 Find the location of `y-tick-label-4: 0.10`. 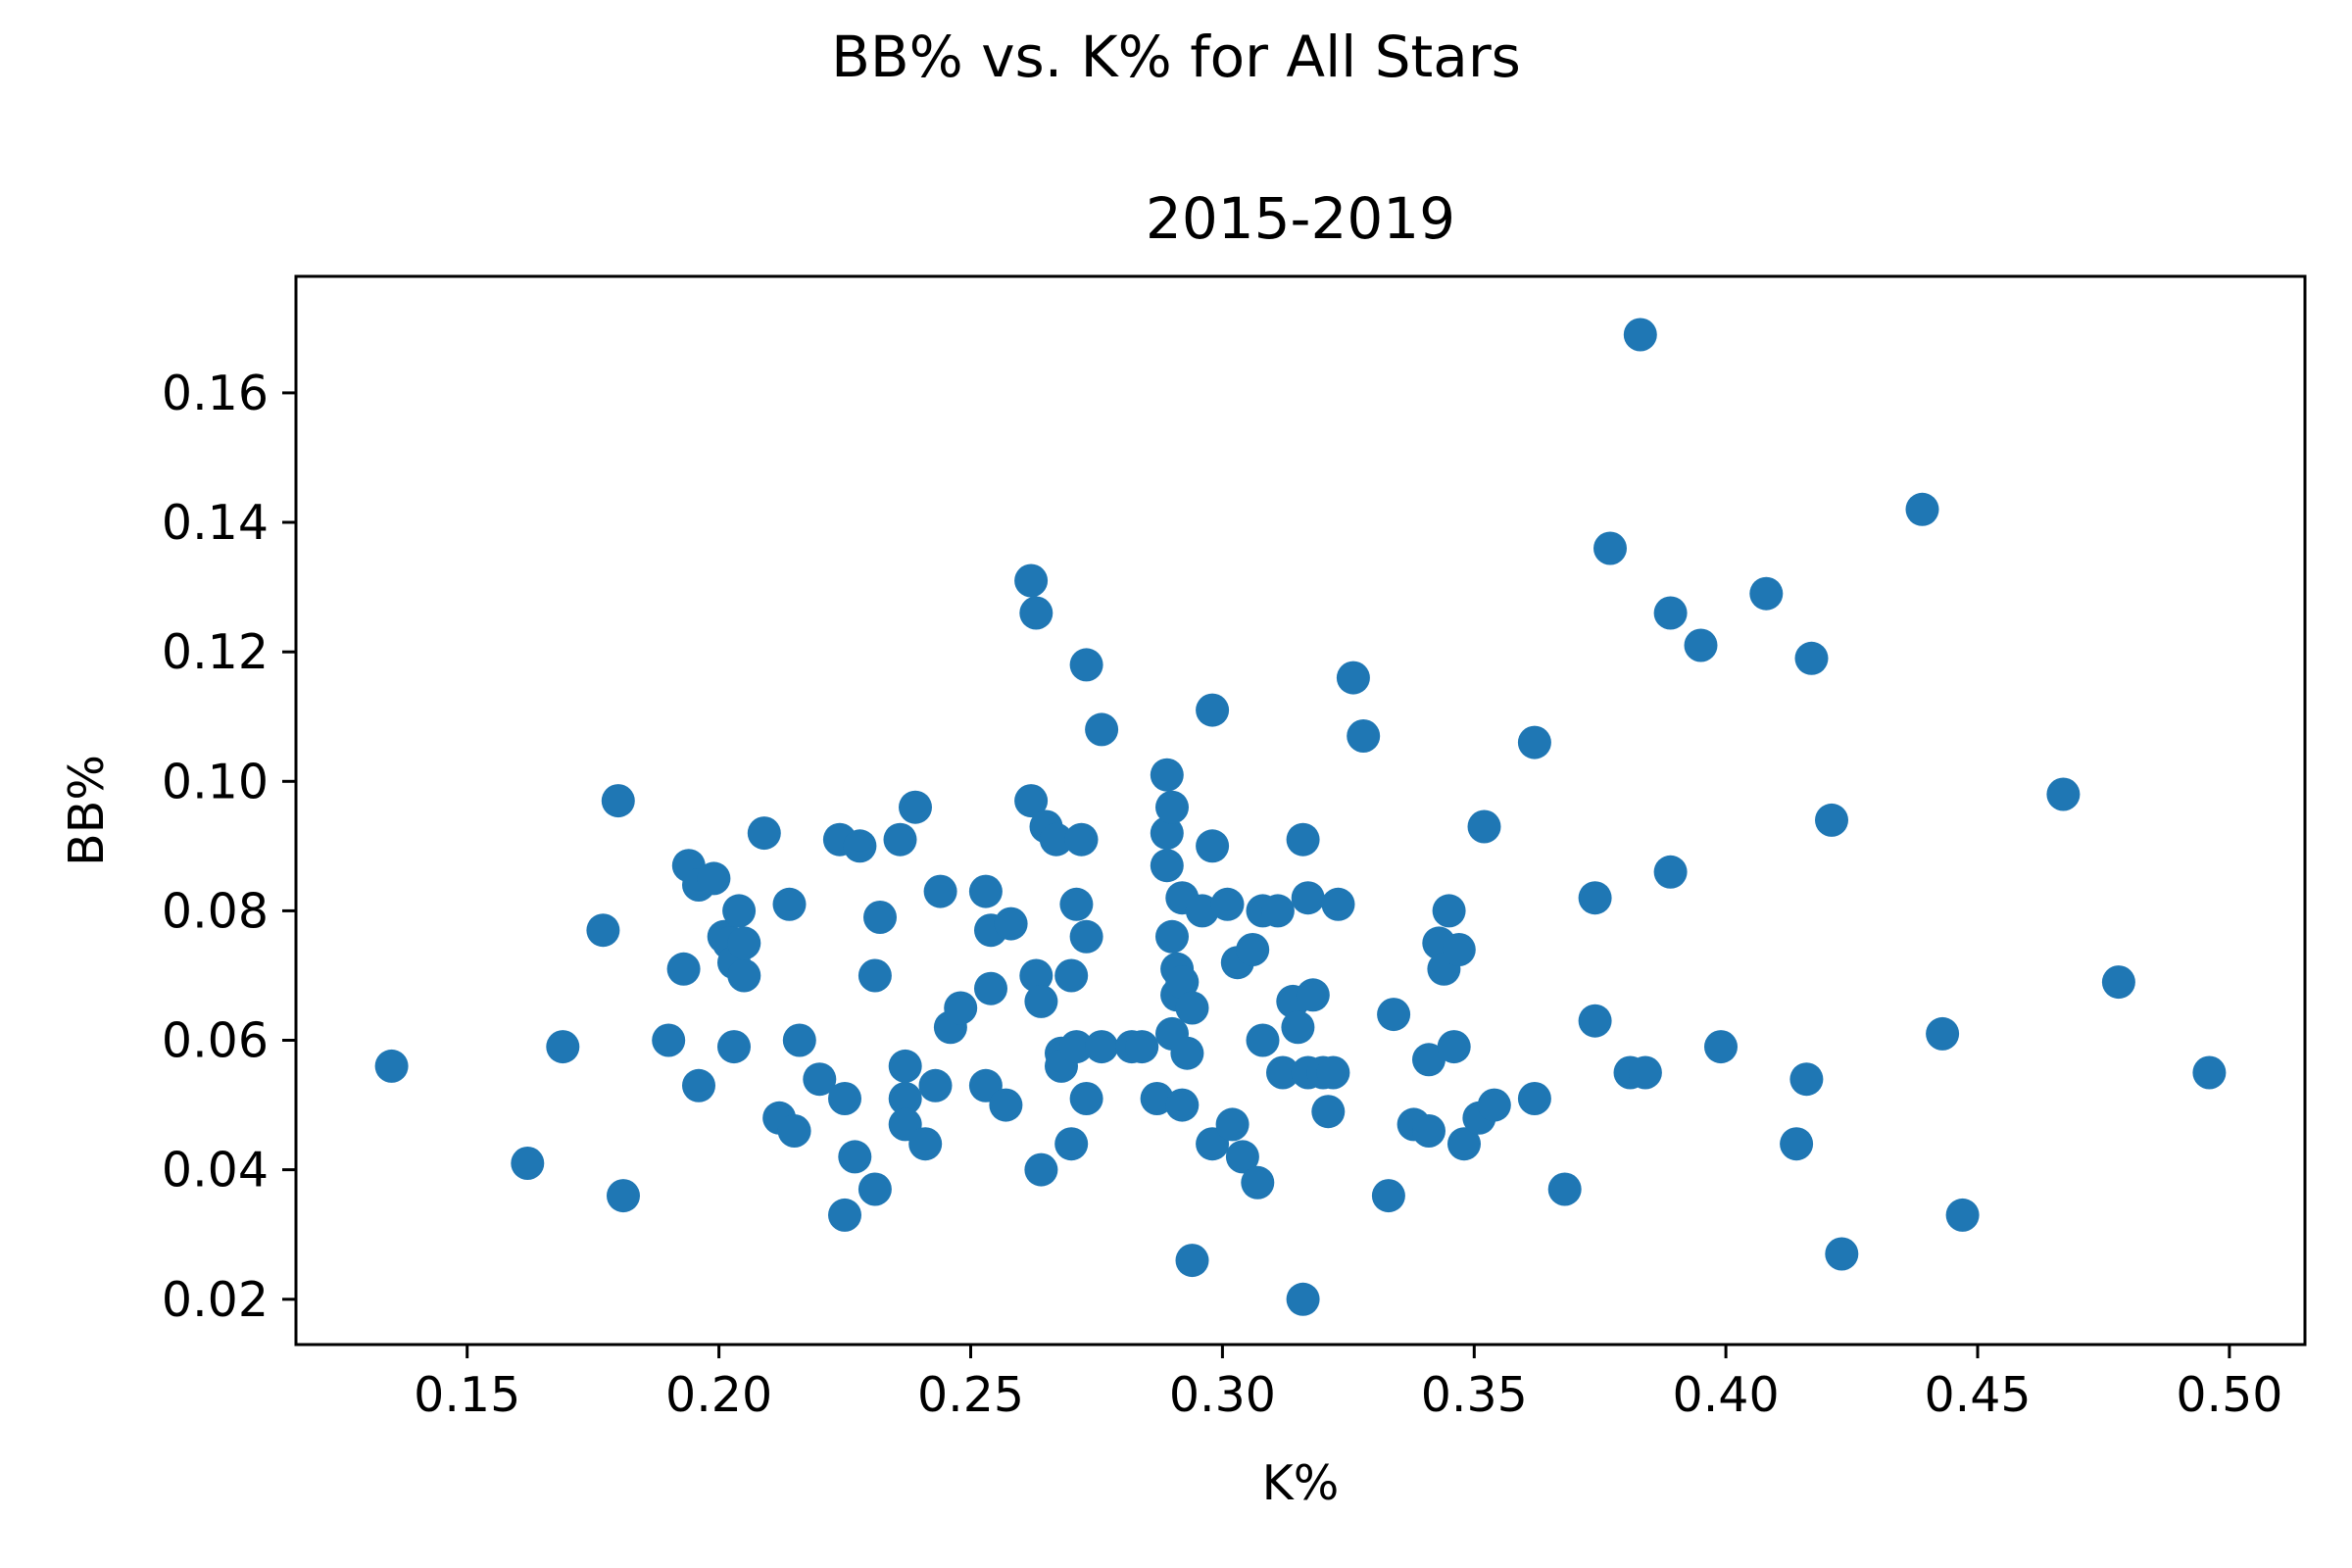

y-tick-label-4: 0.10 is located at coordinates (215, 781).